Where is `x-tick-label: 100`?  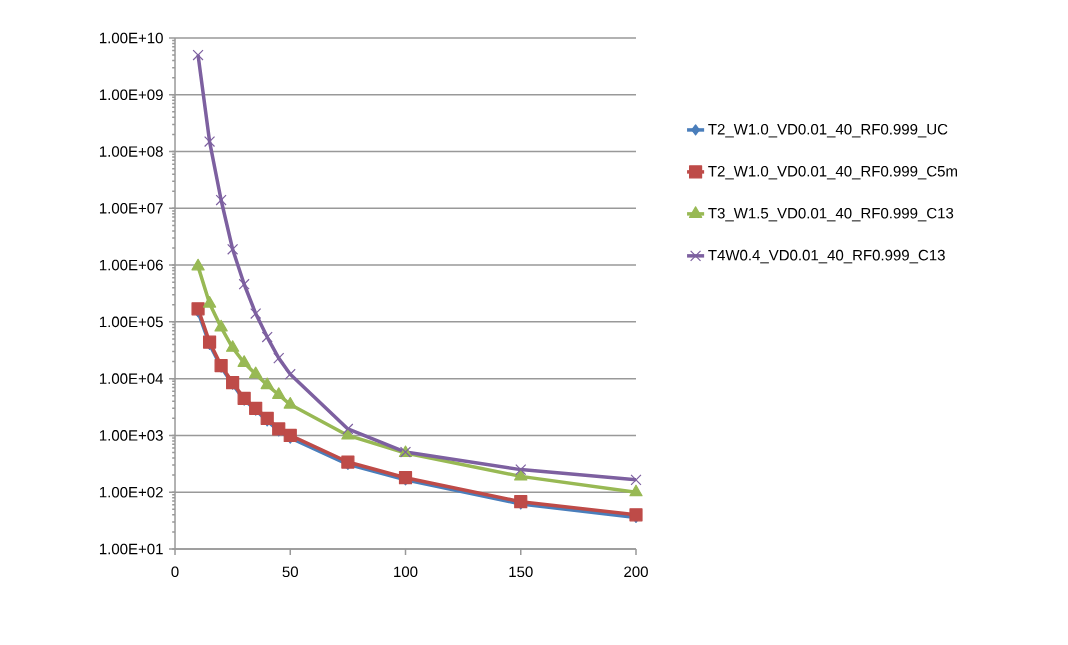
x-tick-label: 100 is located at coordinates (406, 572).